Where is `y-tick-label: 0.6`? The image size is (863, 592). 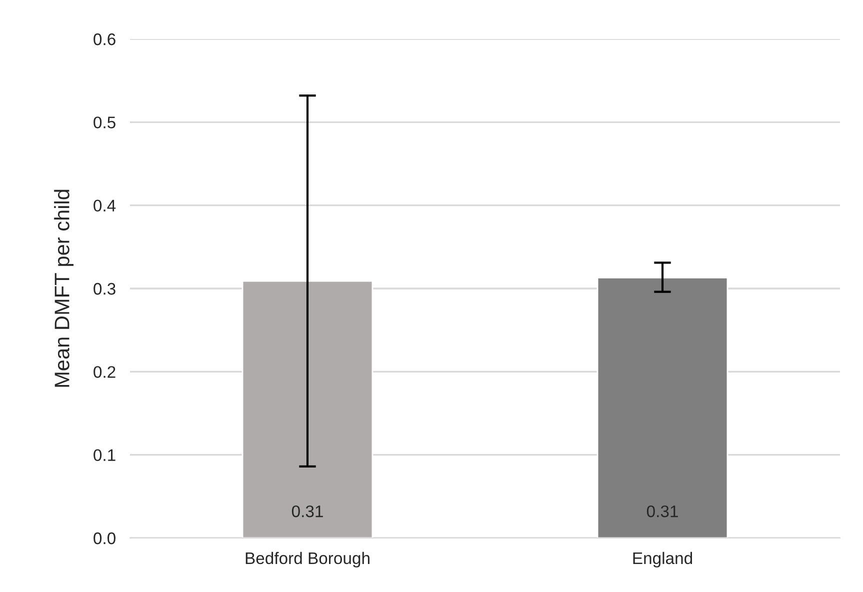 y-tick-label: 0.6 is located at coordinates (105, 39).